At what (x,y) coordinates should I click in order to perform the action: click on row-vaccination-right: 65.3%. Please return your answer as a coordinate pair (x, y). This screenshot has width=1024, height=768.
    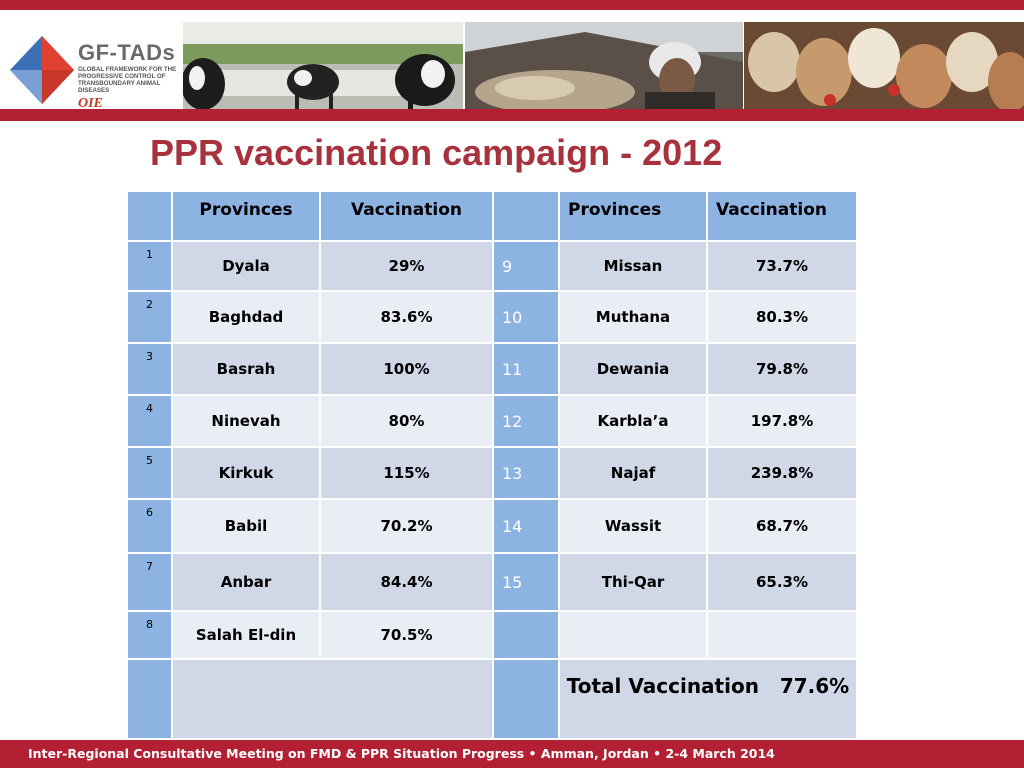
    Looking at the image, I should click on (782, 582).